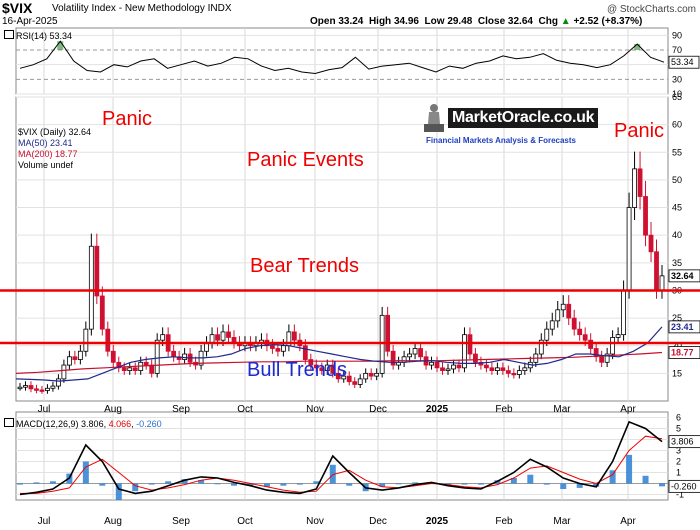  What do you see at coordinates (380, 21) in the screenshot?
I see `high-label: High` at bounding box center [380, 21].